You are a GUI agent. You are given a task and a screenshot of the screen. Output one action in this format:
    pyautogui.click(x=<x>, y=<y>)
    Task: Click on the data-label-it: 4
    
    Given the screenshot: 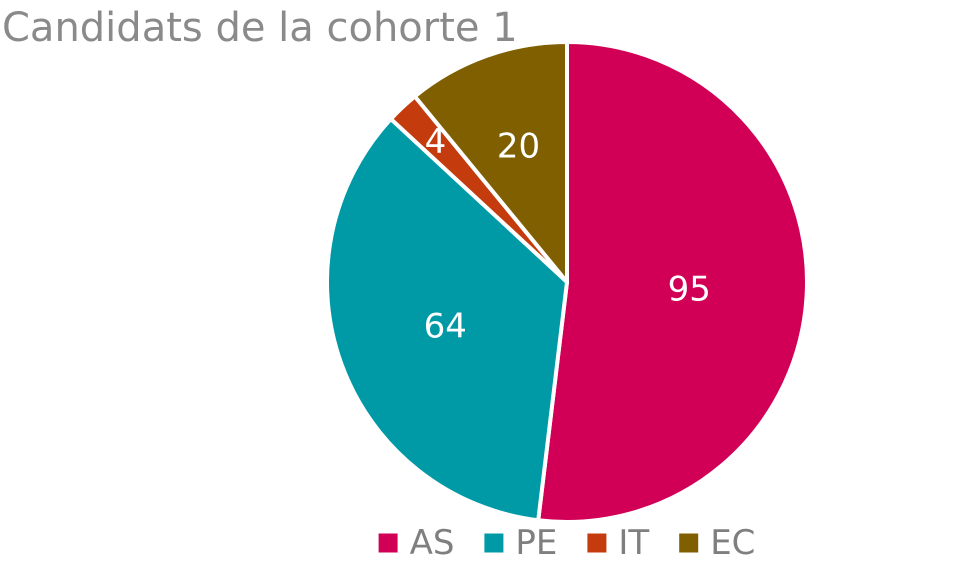 What is the action you would take?
    pyautogui.click(x=436, y=142)
    